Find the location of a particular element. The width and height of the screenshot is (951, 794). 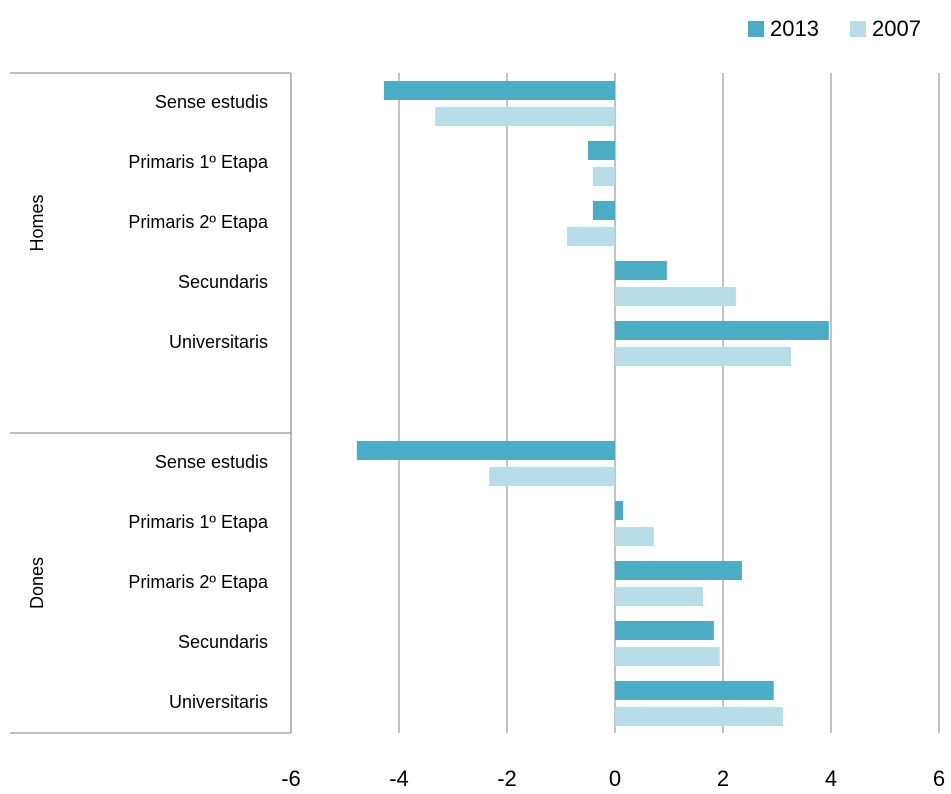

legend-label: 2013 is located at coordinates (794, 28).